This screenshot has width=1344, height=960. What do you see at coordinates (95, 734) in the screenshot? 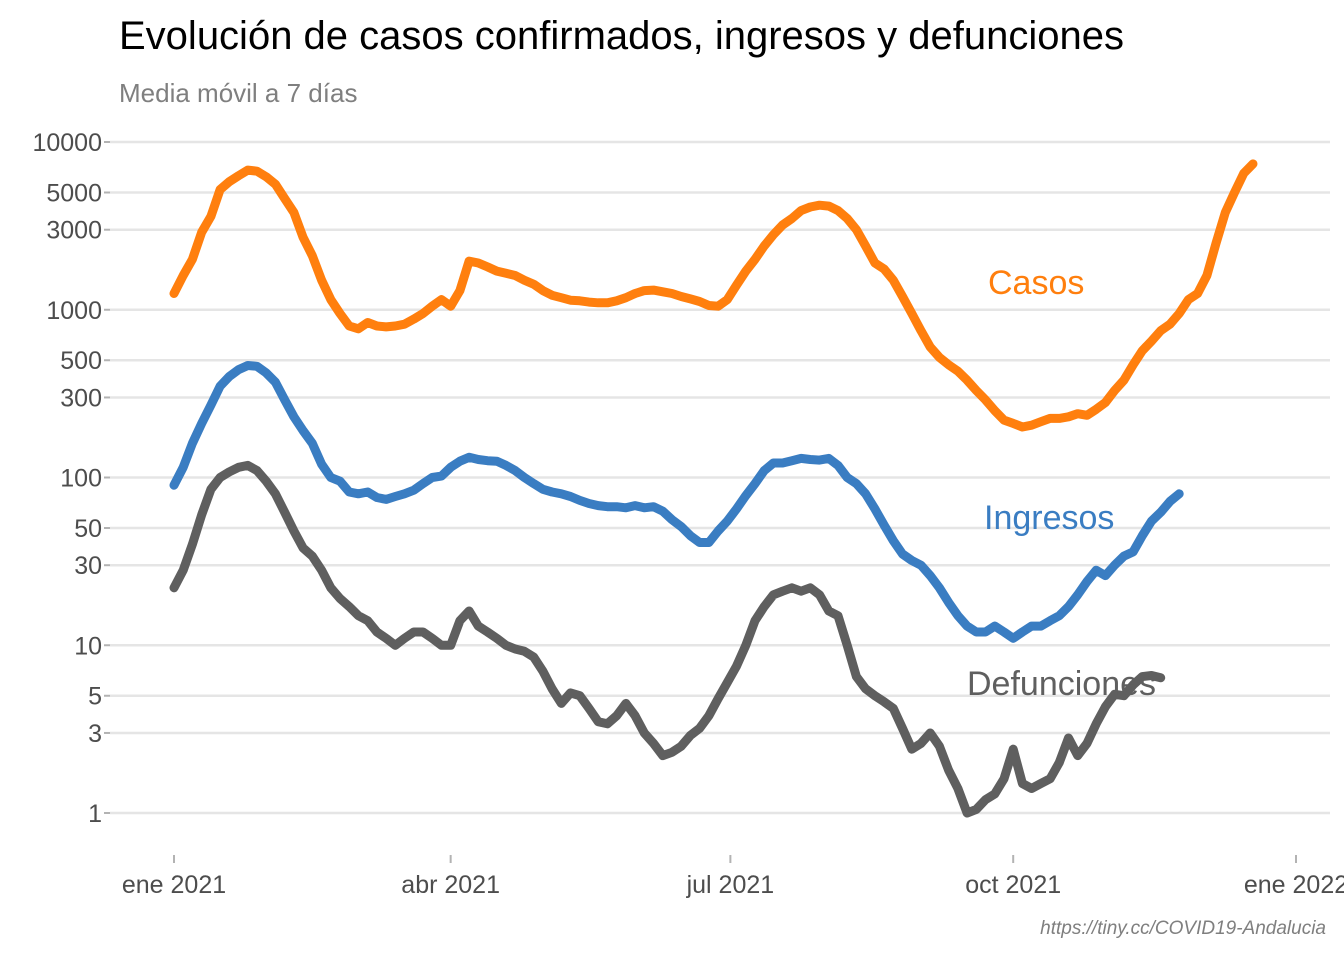
I see `y-tick-label: 3` at bounding box center [95, 734].